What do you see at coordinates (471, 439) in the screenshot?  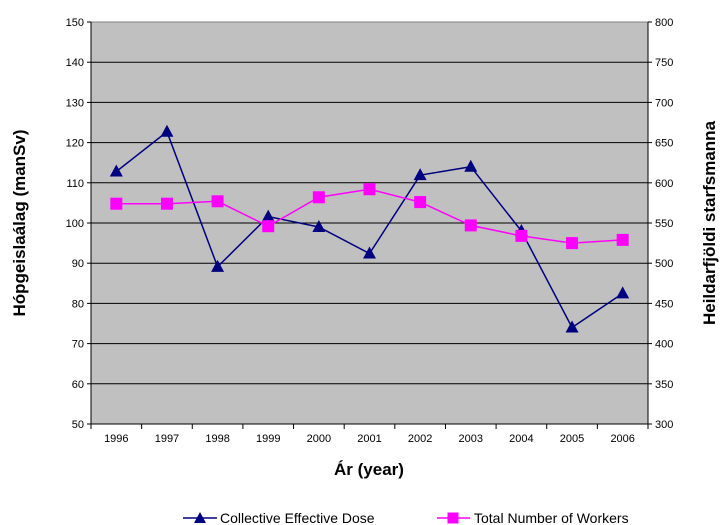 I see `x-tick-label: 2003` at bounding box center [471, 439].